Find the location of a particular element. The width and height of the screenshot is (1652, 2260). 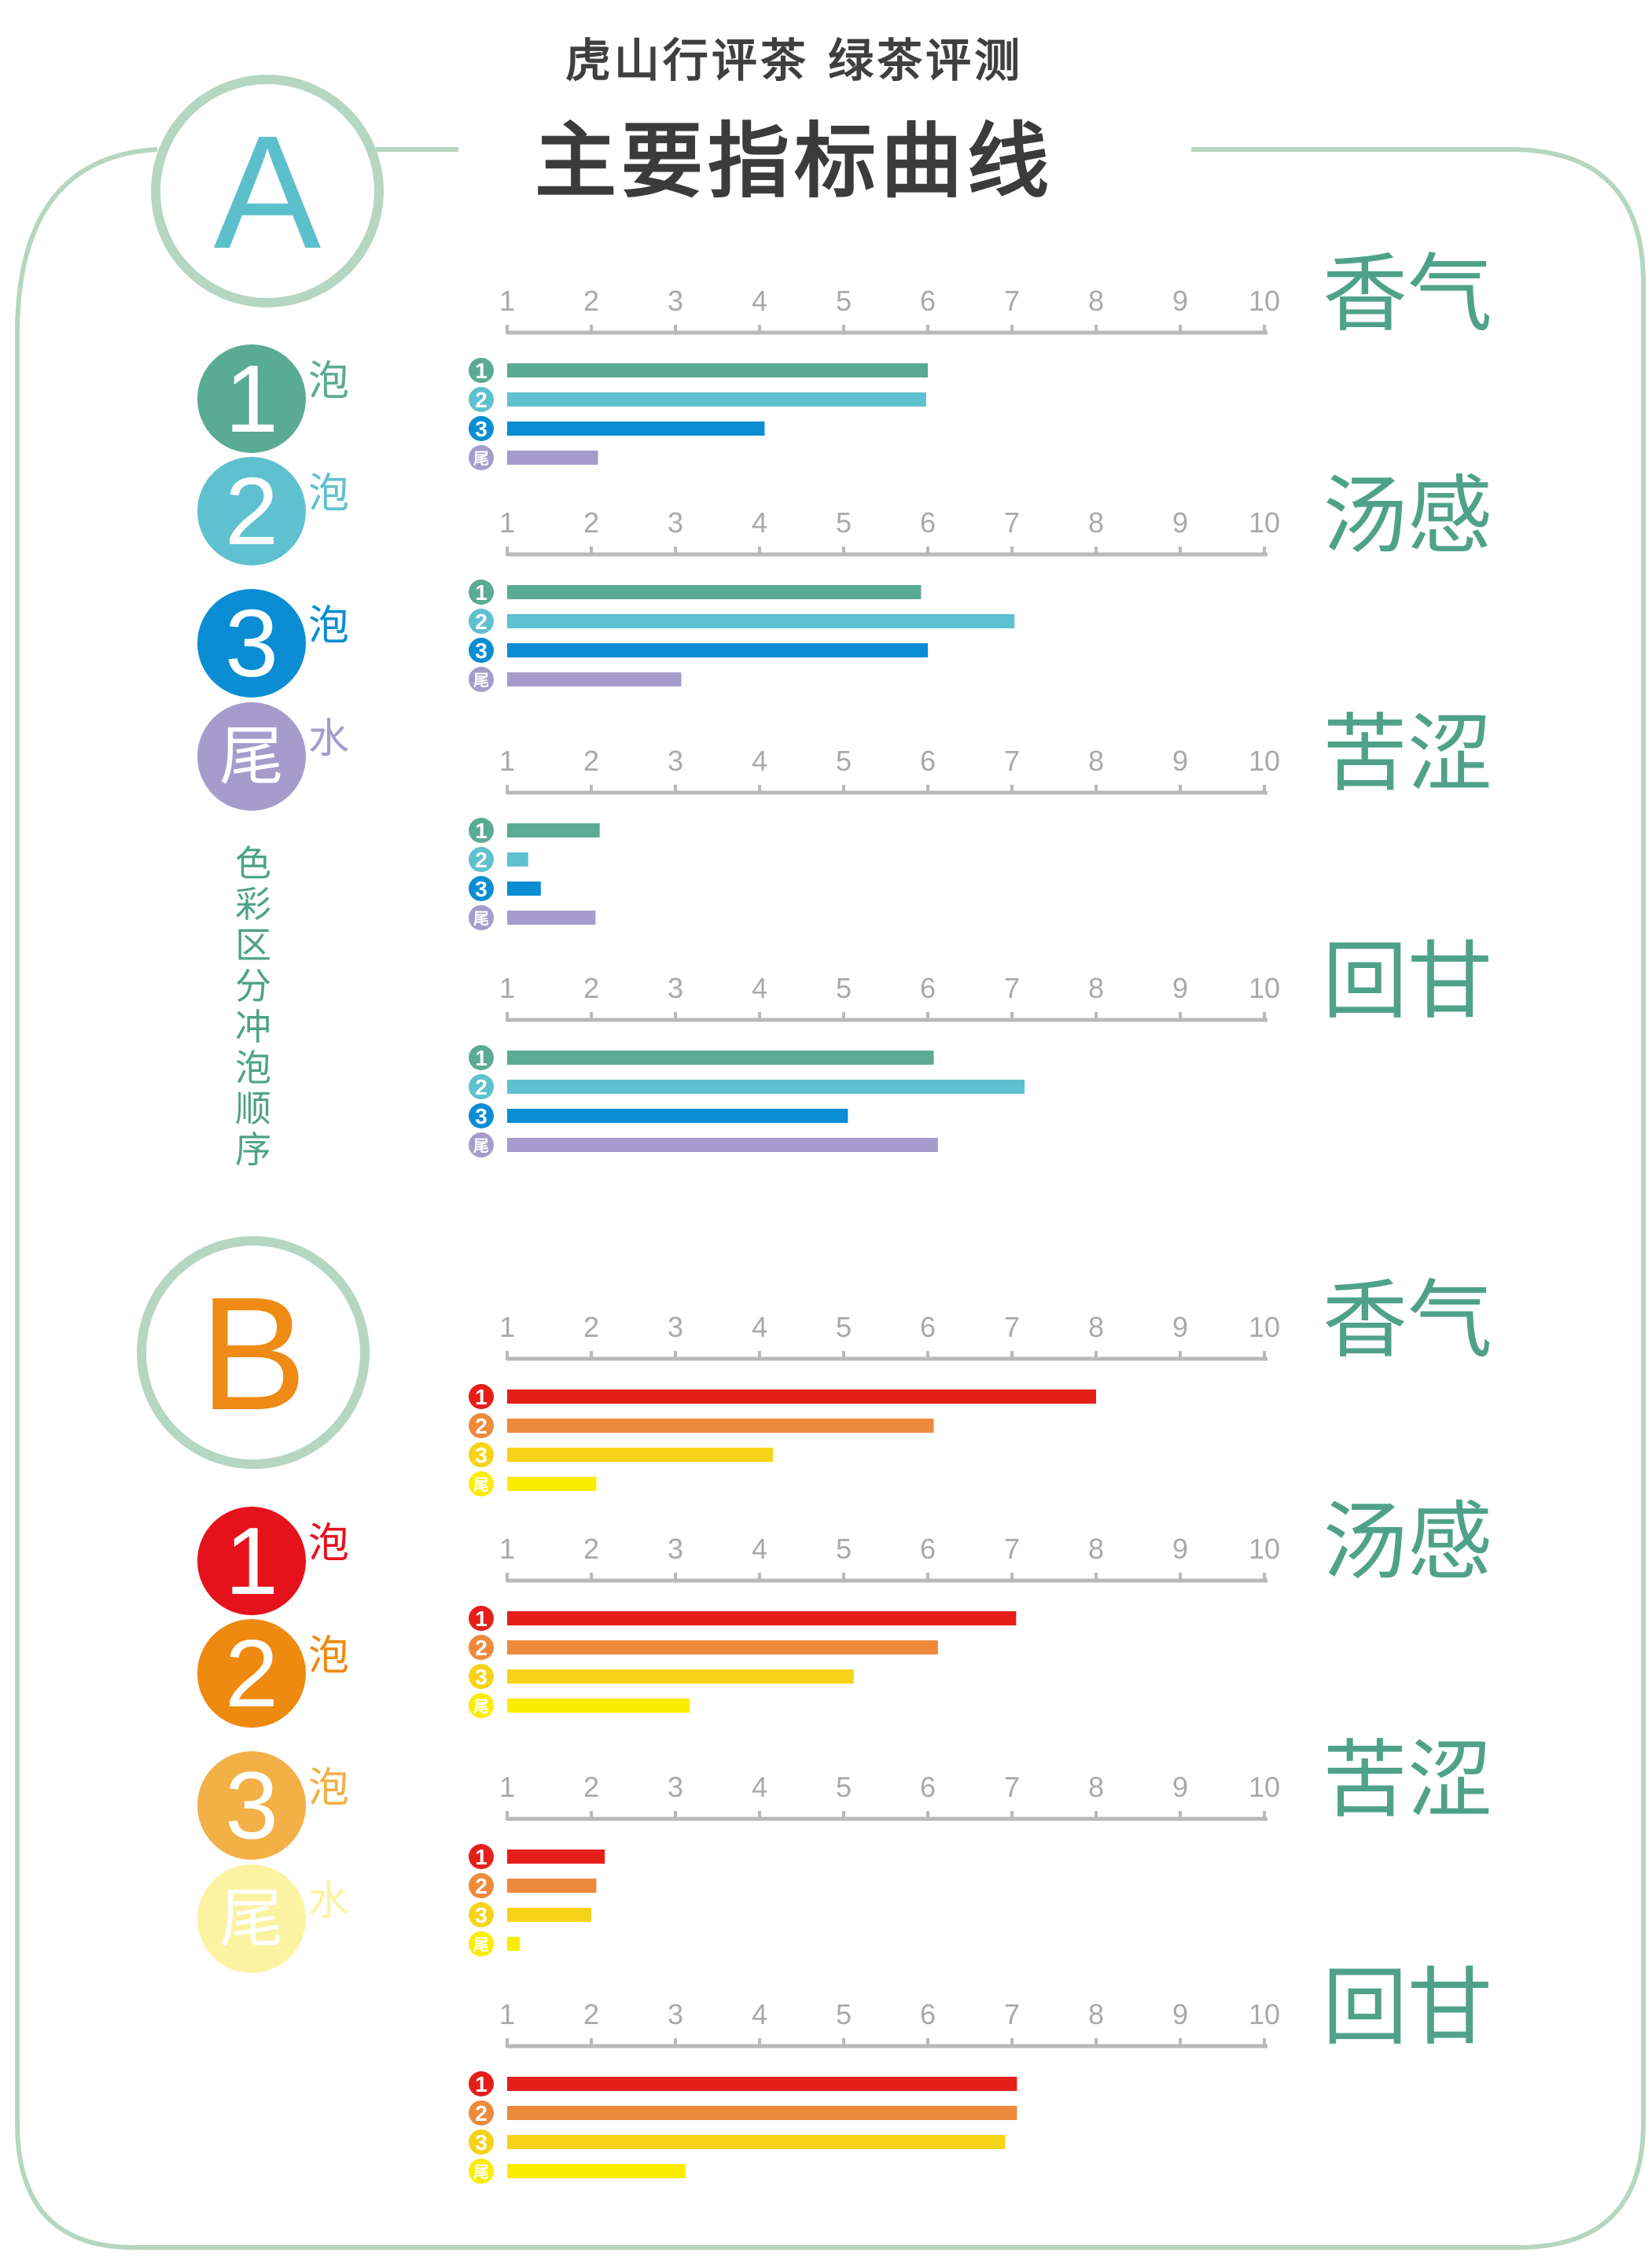

metric-b-2: 1 2 3 4 5 6 7 8 9 10 汤感 1 2 3 尾 is located at coordinates (980, 1605).